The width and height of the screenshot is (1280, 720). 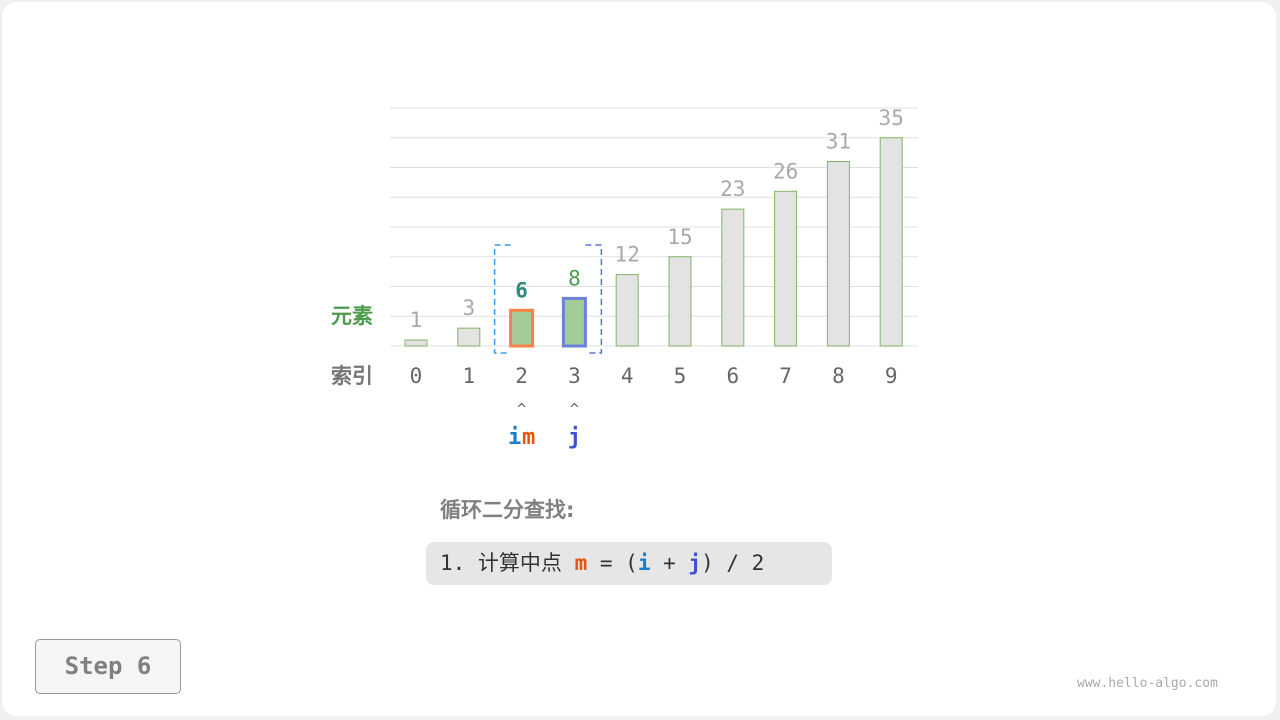 What do you see at coordinates (627, 376) in the screenshot?
I see `index-label: 4` at bounding box center [627, 376].